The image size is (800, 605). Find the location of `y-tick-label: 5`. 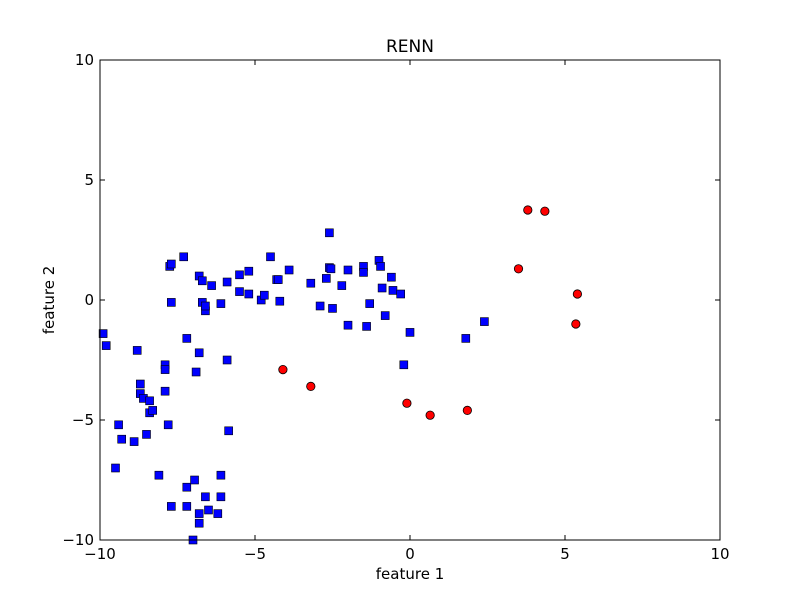

y-tick-label: 5 is located at coordinates (89, 180).